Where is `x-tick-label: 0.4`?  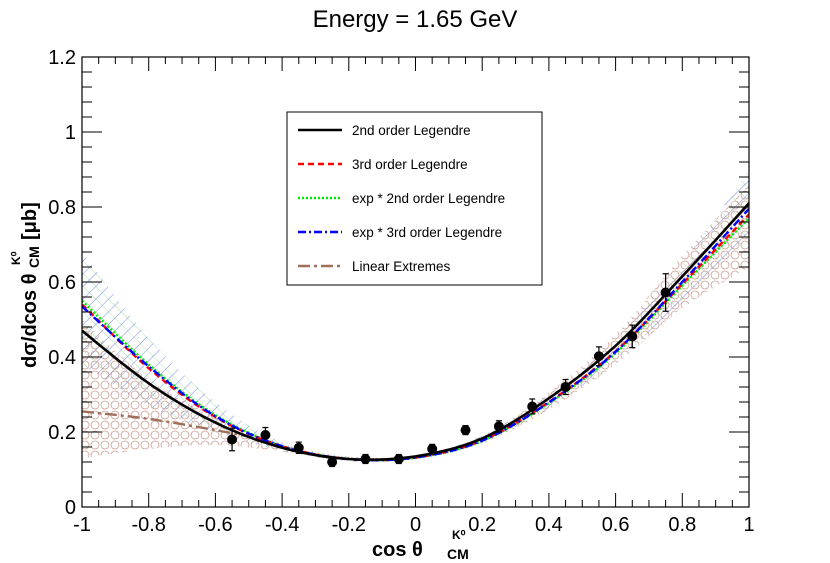
x-tick-label: 0.4 is located at coordinates (549, 525).